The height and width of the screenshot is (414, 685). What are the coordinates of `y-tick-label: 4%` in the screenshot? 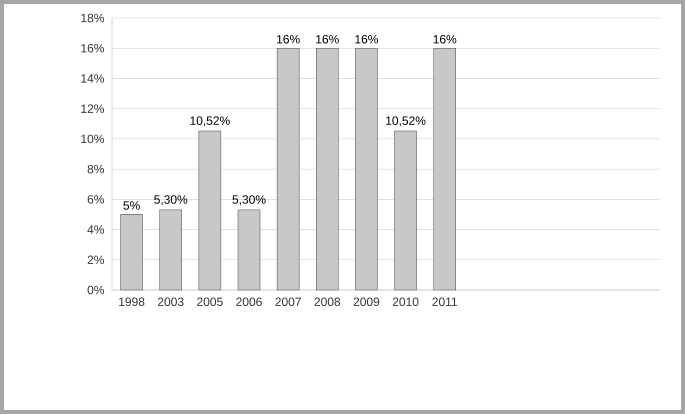 It's located at (95, 229).